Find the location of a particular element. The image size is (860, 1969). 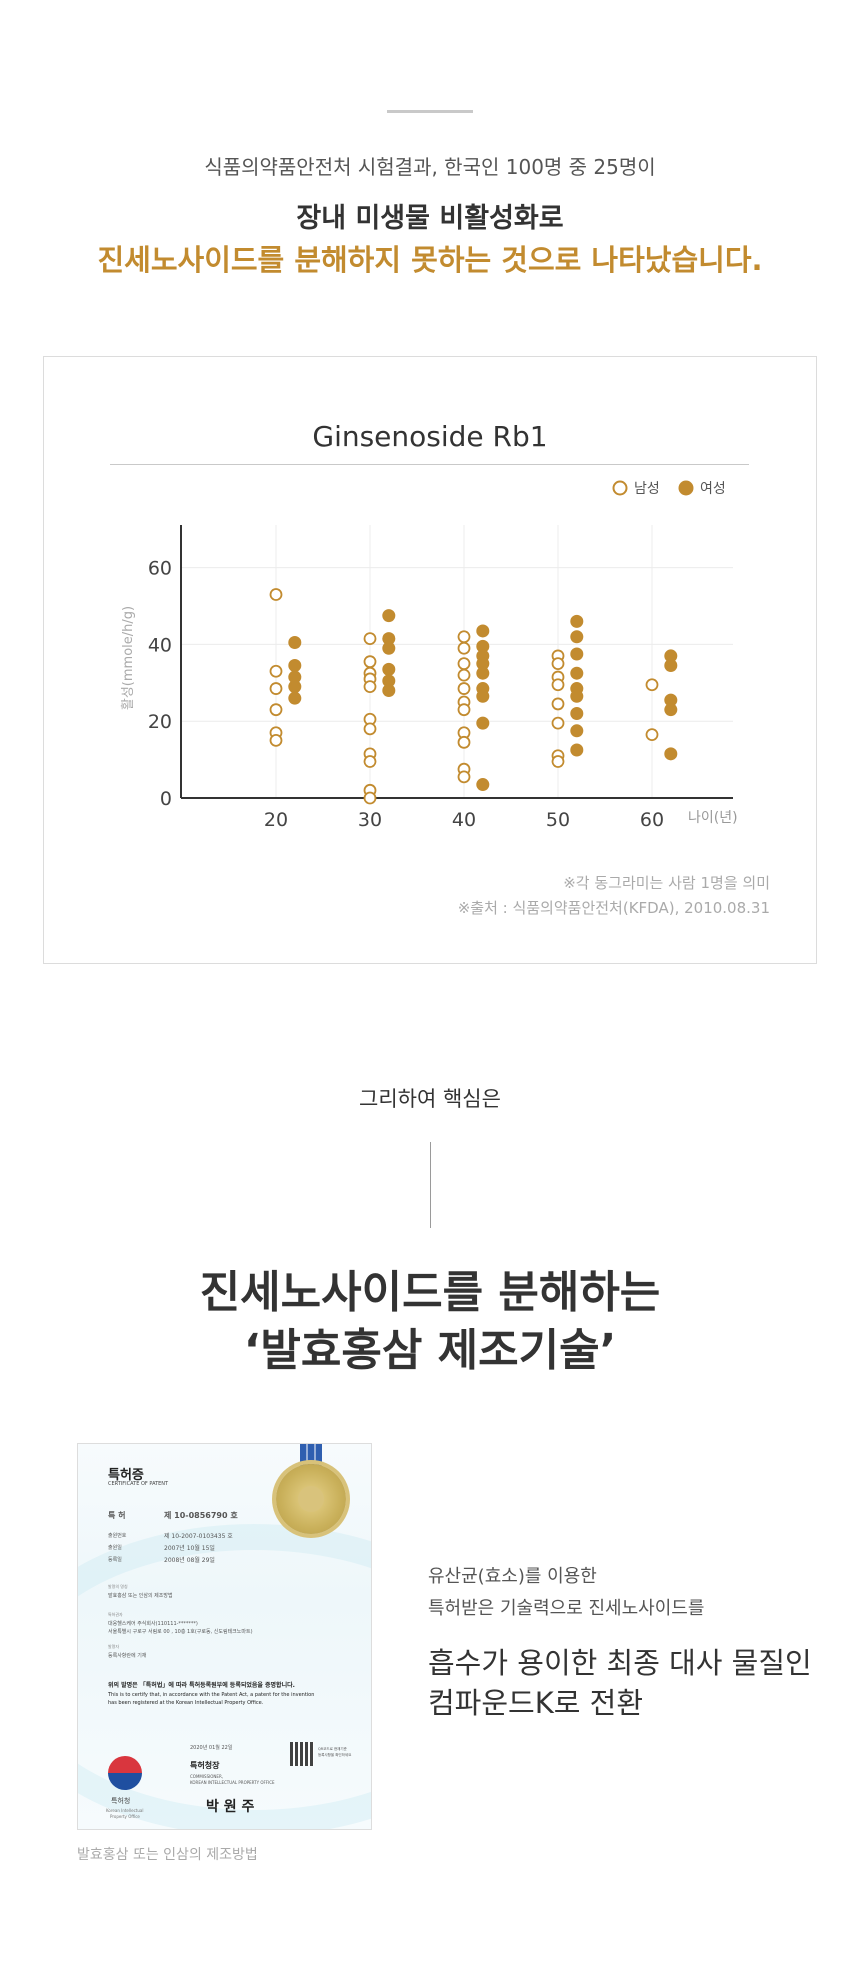

certificate-title: 특허증 is located at coordinates (126, 1475).